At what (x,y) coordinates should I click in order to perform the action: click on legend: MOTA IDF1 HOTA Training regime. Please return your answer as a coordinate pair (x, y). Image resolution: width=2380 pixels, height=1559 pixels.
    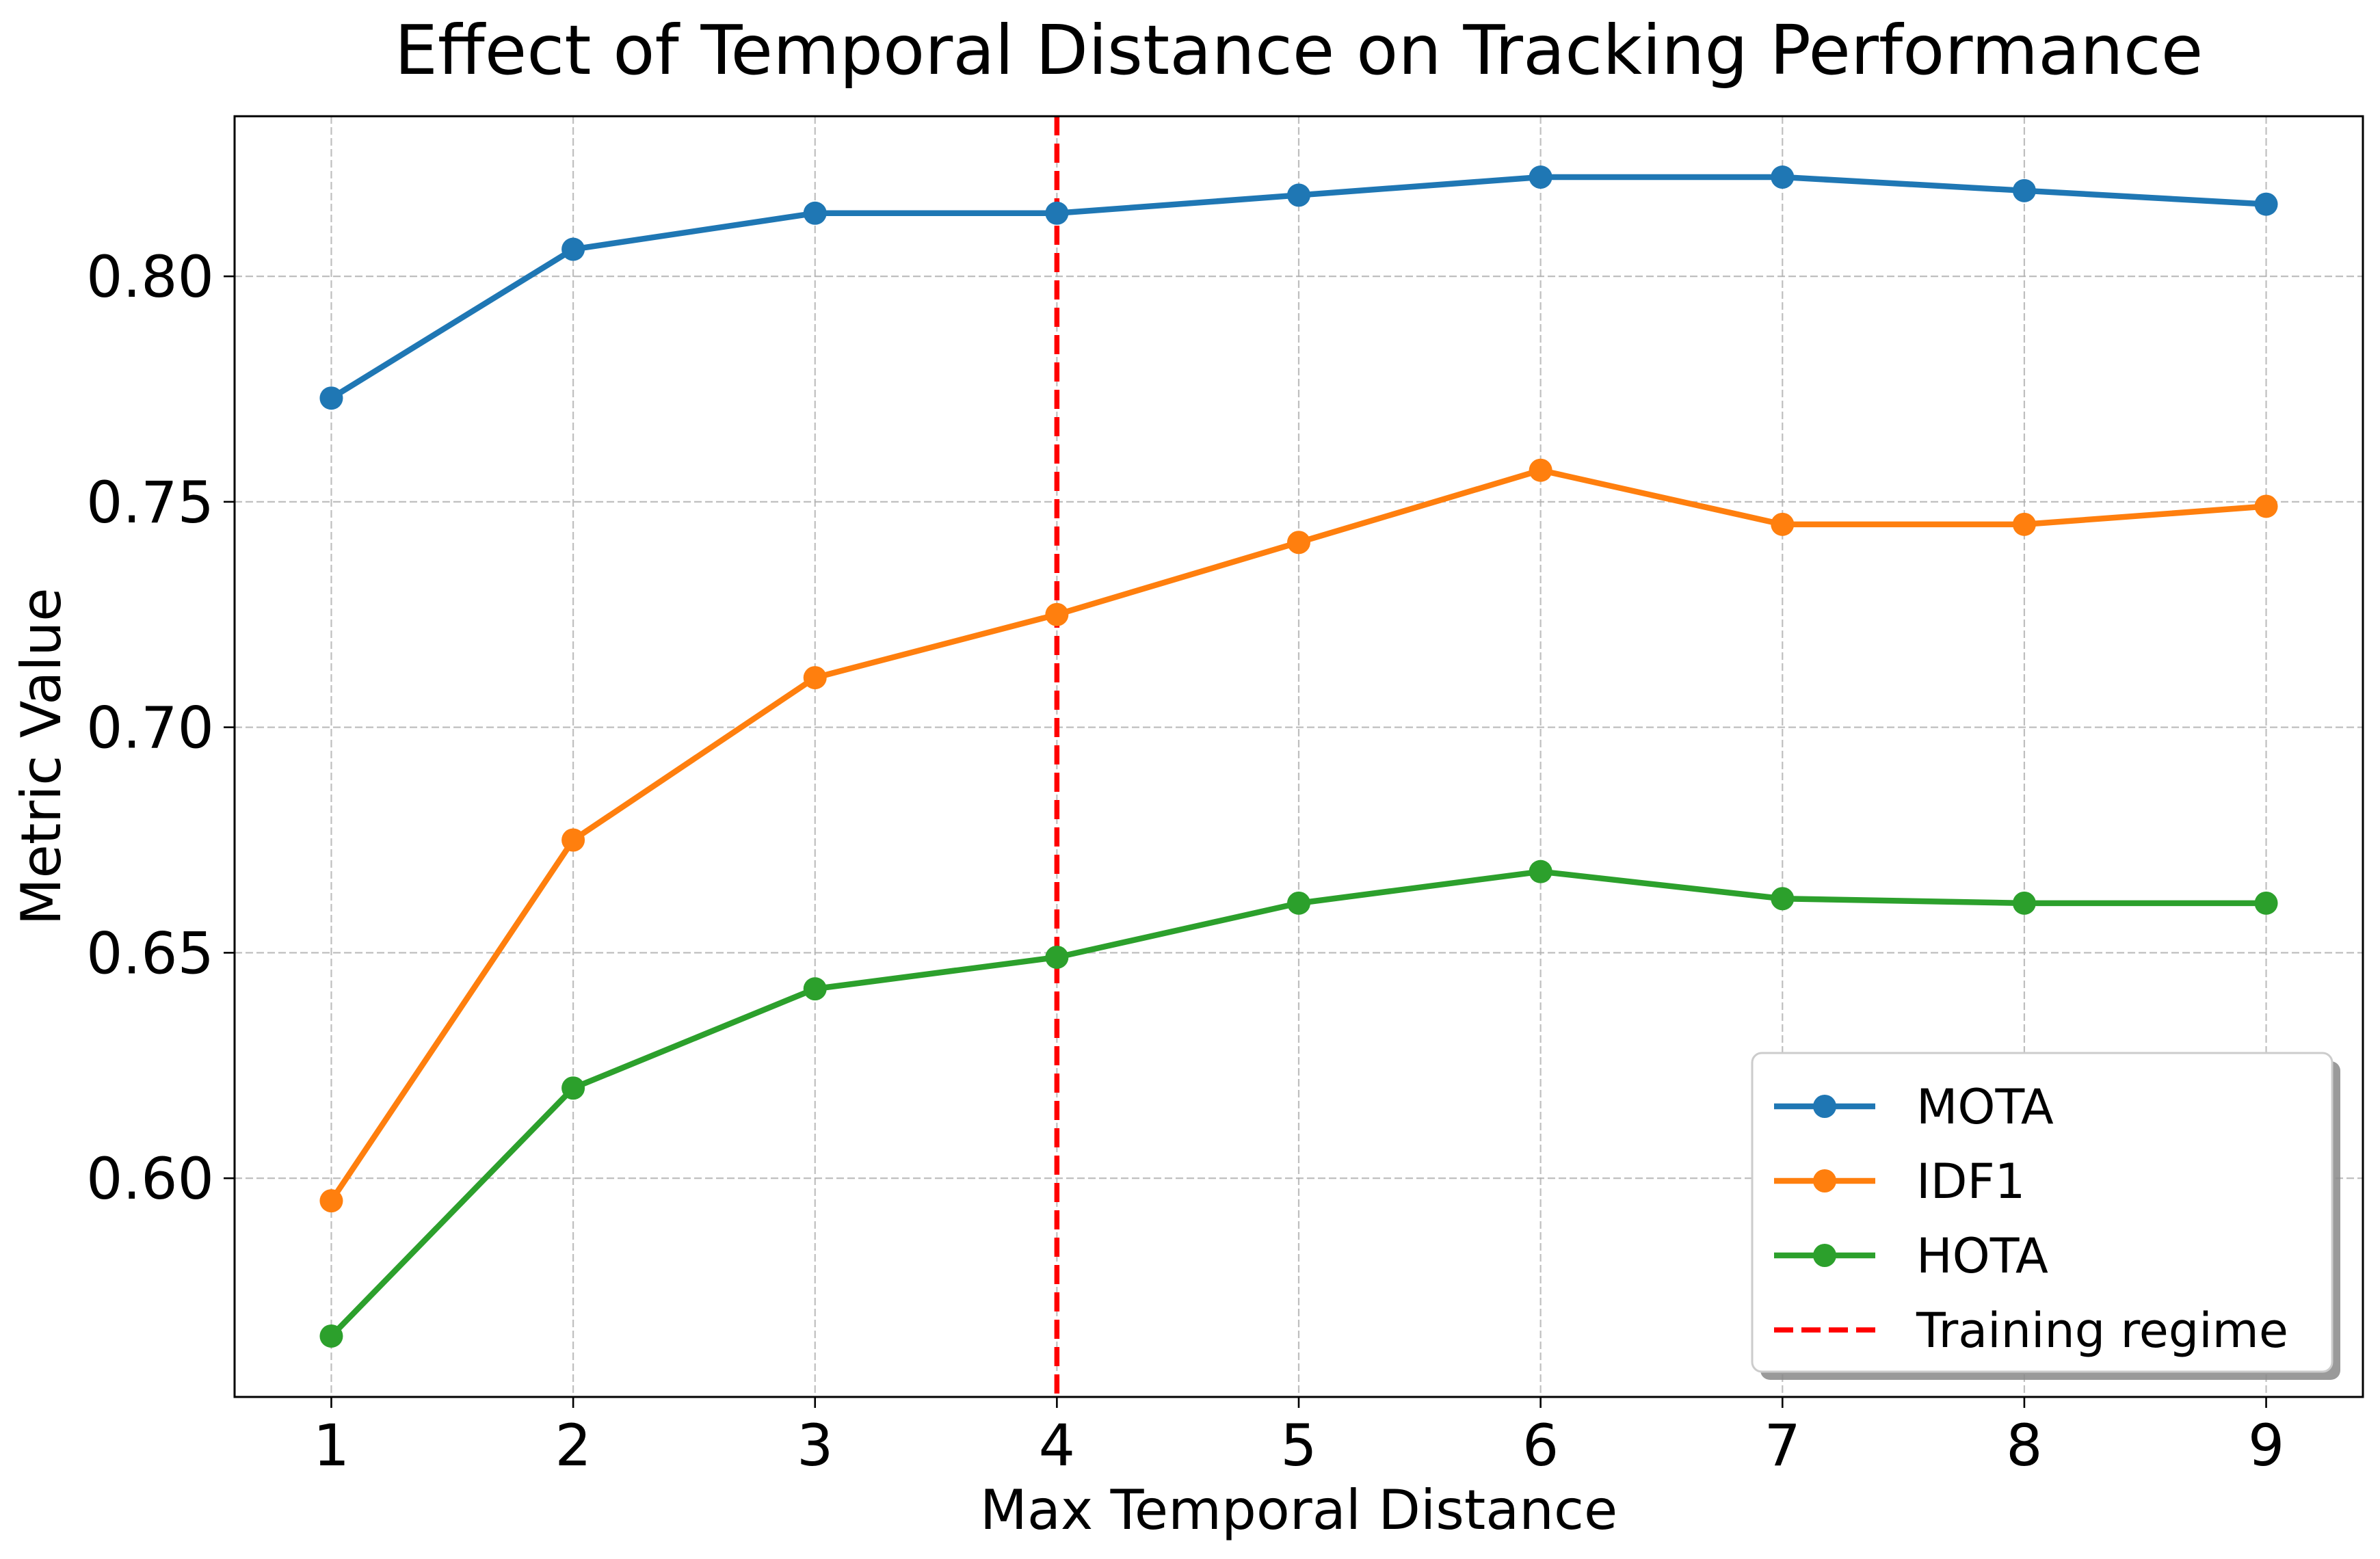
    Looking at the image, I should click on (2045, 1216).